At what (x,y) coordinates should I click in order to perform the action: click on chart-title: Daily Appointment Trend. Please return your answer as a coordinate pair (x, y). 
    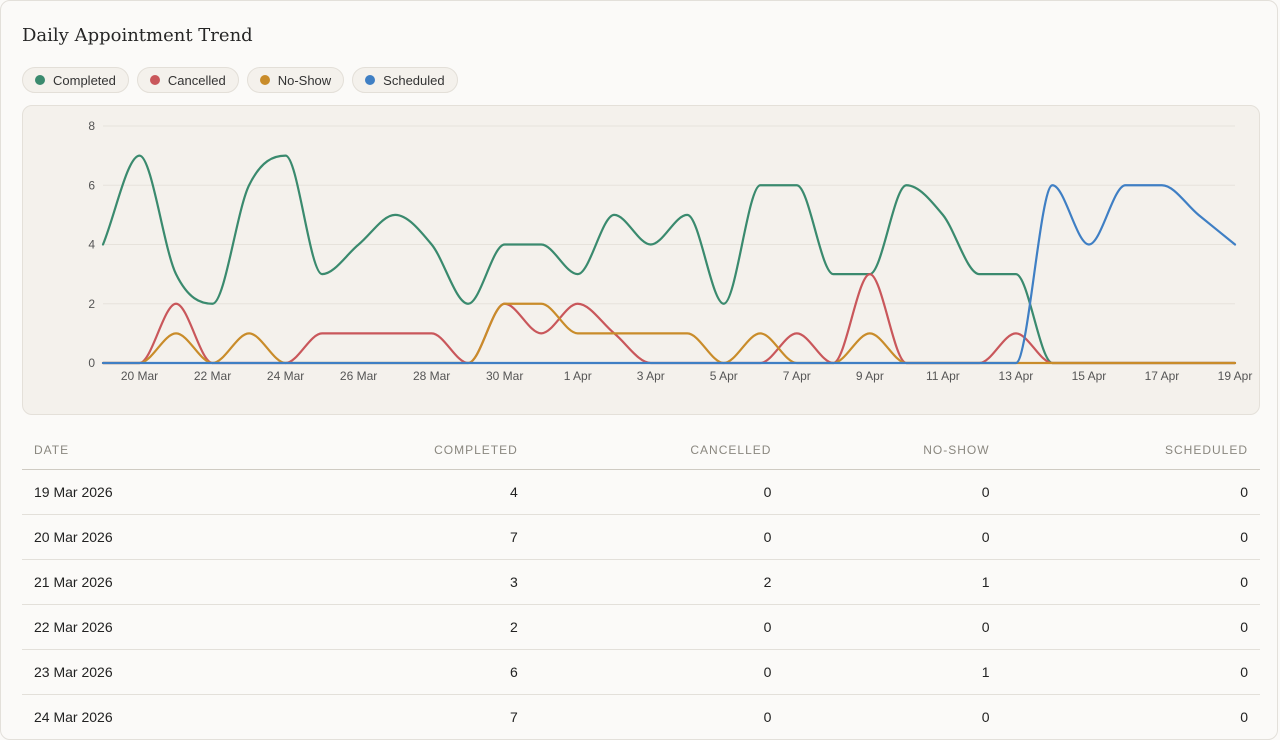
    Looking at the image, I should click on (137, 35).